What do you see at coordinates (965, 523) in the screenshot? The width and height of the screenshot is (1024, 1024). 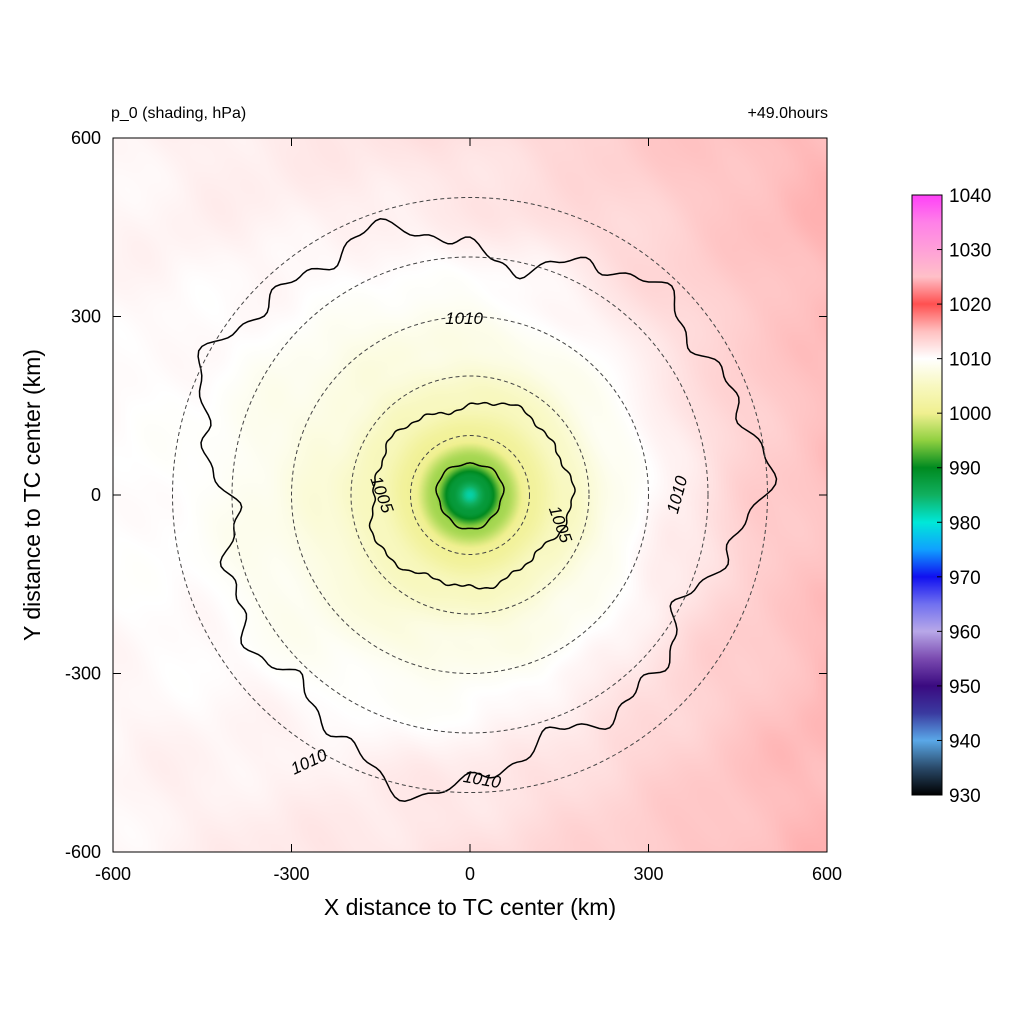 I see `colorbar-tick-label: 980` at bounding box center [965, 523].